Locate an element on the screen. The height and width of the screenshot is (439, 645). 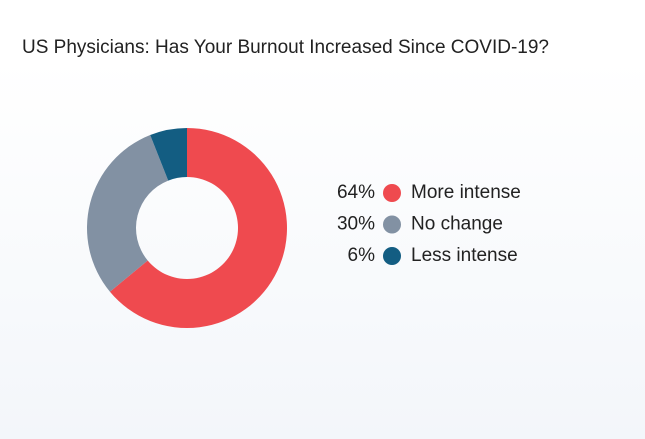
legend-value: 64% is located at coordinates (356, 192).